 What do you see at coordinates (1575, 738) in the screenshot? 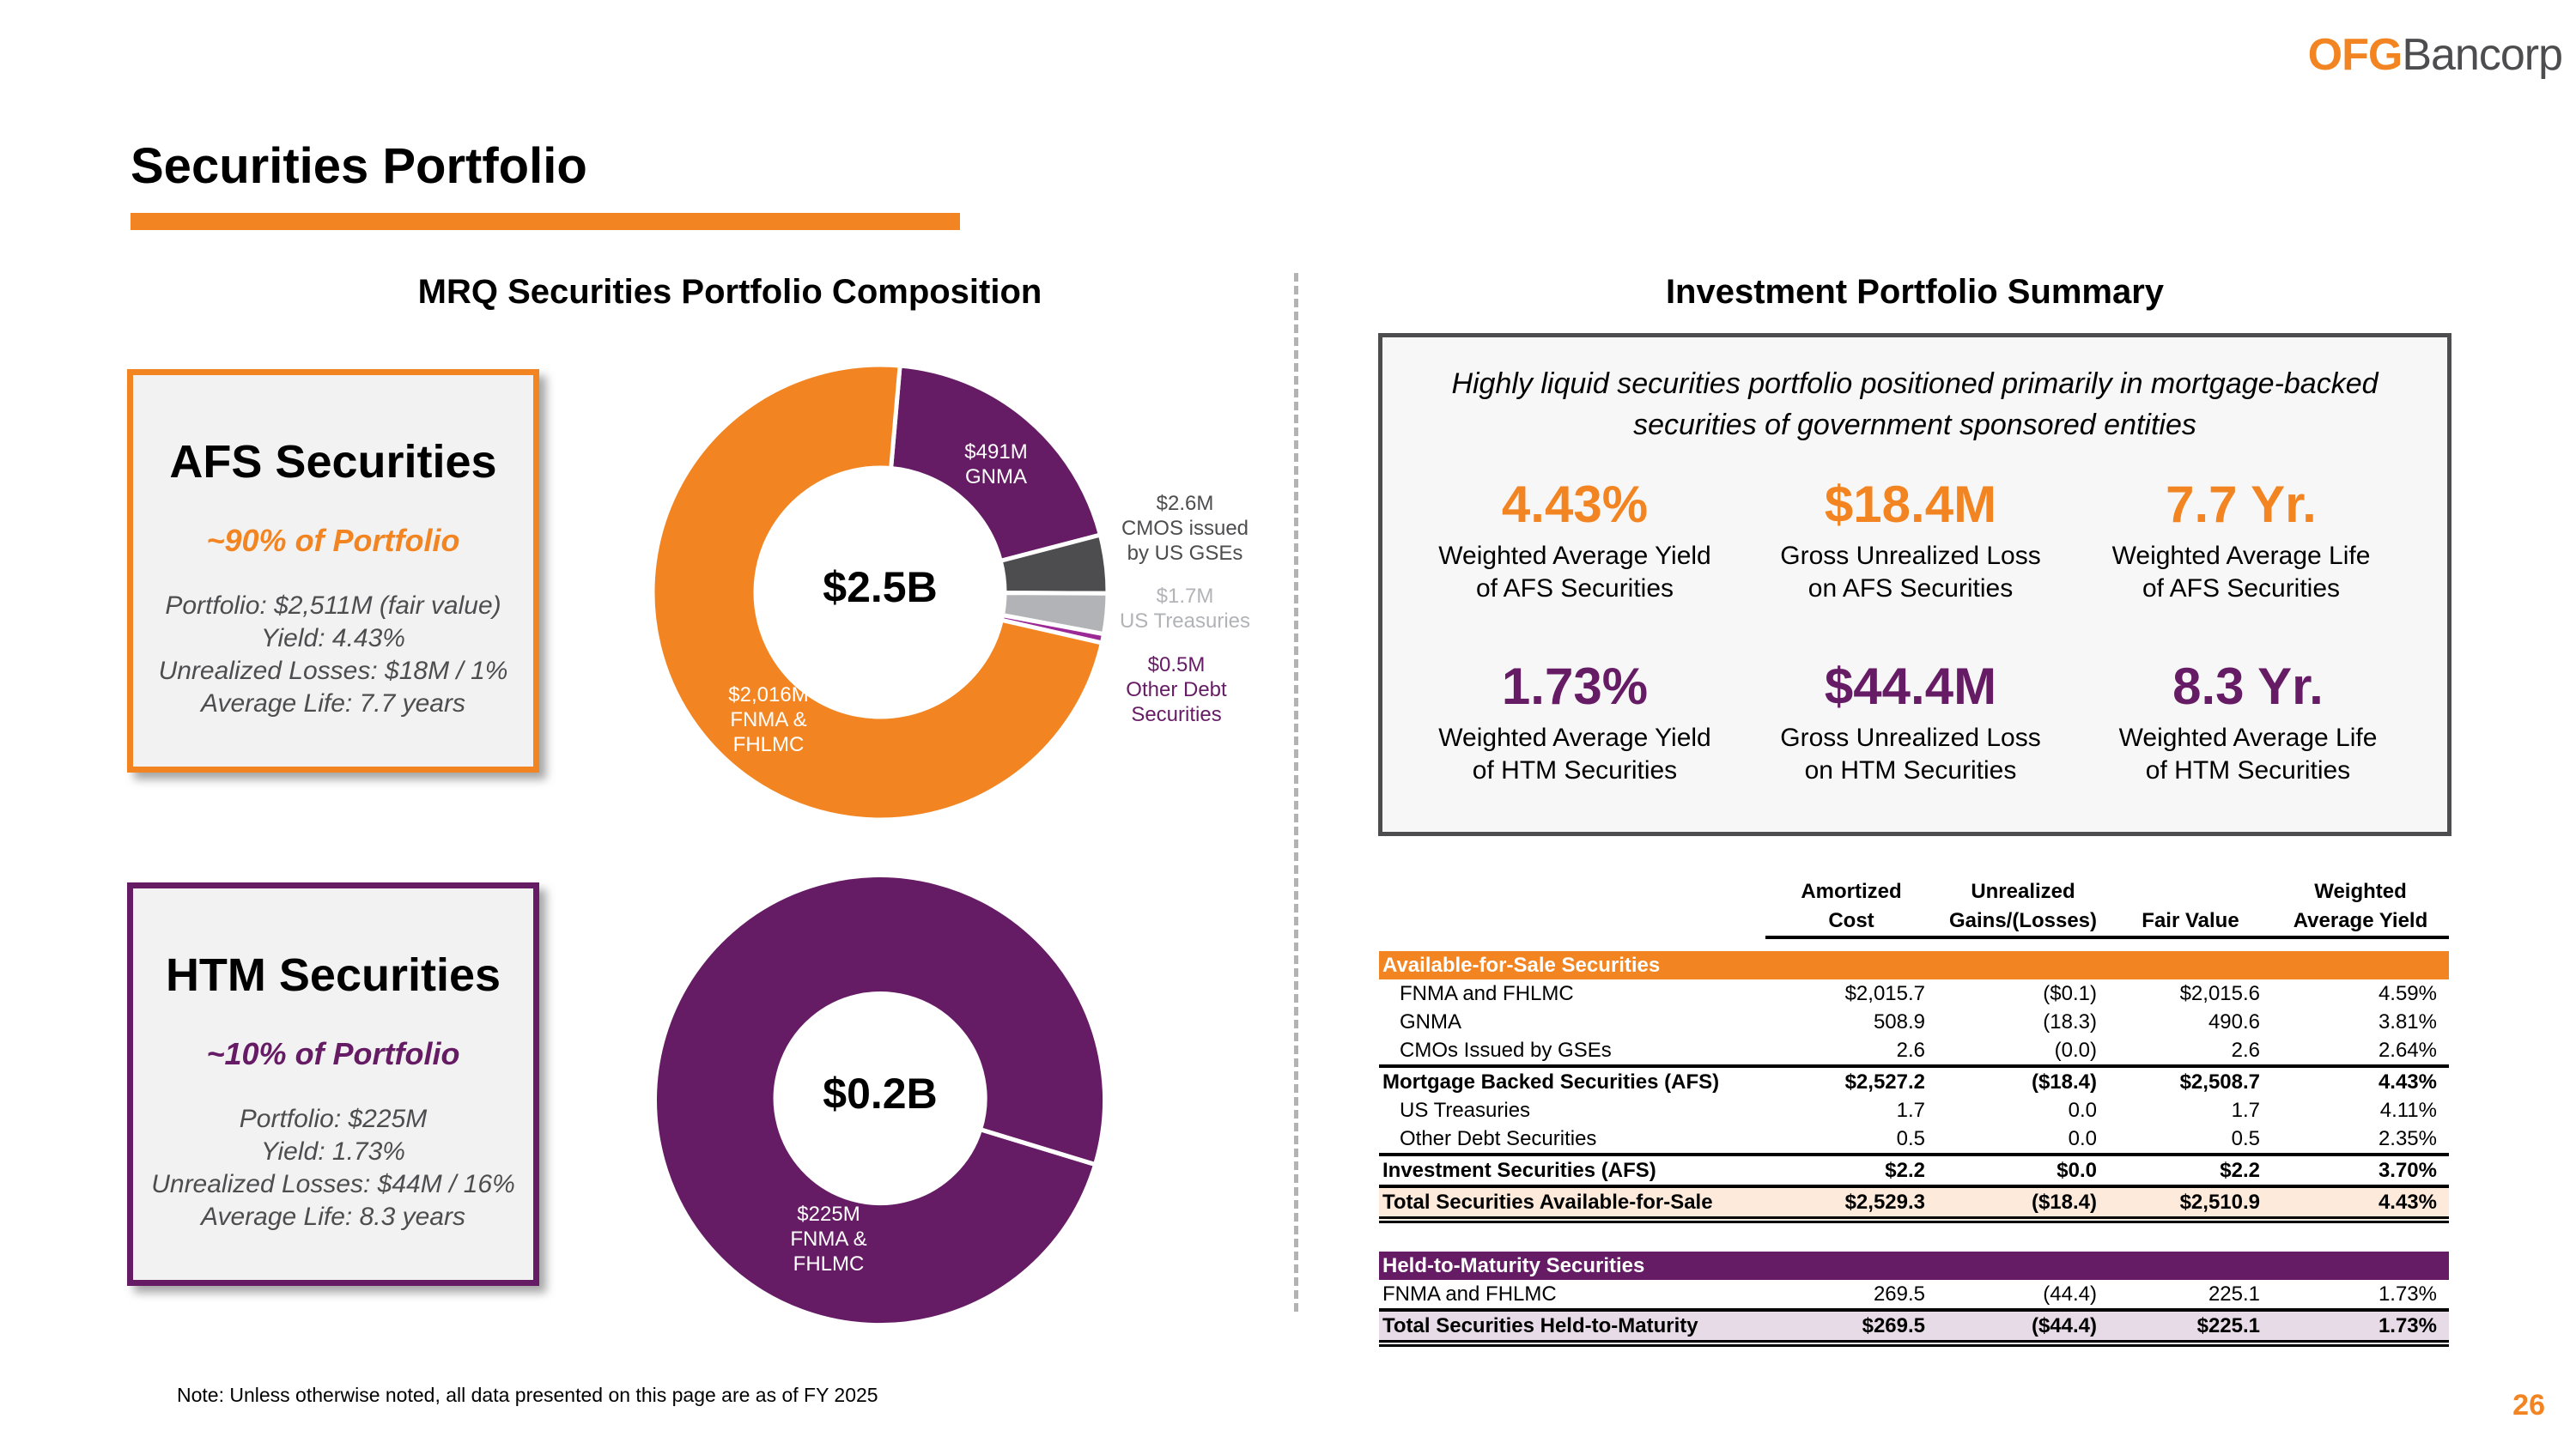
I see `metric-desc-line1: Weighted Average Yield` at bounding box center [1575, 738].